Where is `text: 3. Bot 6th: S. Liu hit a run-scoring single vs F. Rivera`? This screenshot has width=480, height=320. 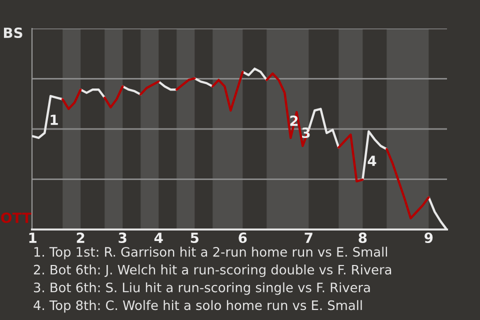 text: 3. Bot 6th: S. Liu hit a run-scoring single vs F. Rivera is located at coordinates (202, 288).